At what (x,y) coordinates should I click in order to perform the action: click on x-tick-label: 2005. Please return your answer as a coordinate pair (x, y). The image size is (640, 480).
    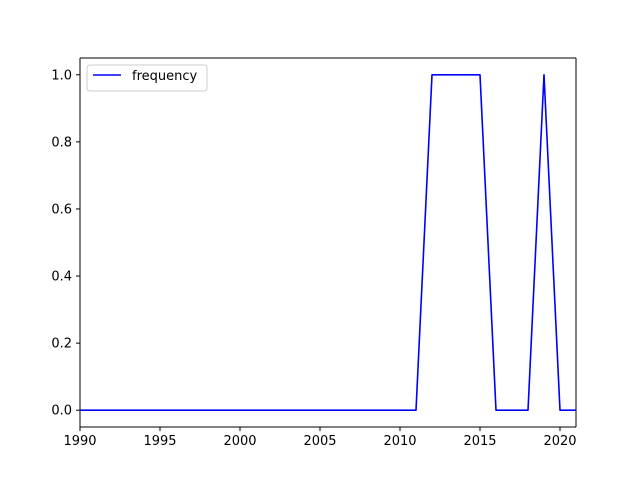
    Looking at the image, I should click on (319, 441).